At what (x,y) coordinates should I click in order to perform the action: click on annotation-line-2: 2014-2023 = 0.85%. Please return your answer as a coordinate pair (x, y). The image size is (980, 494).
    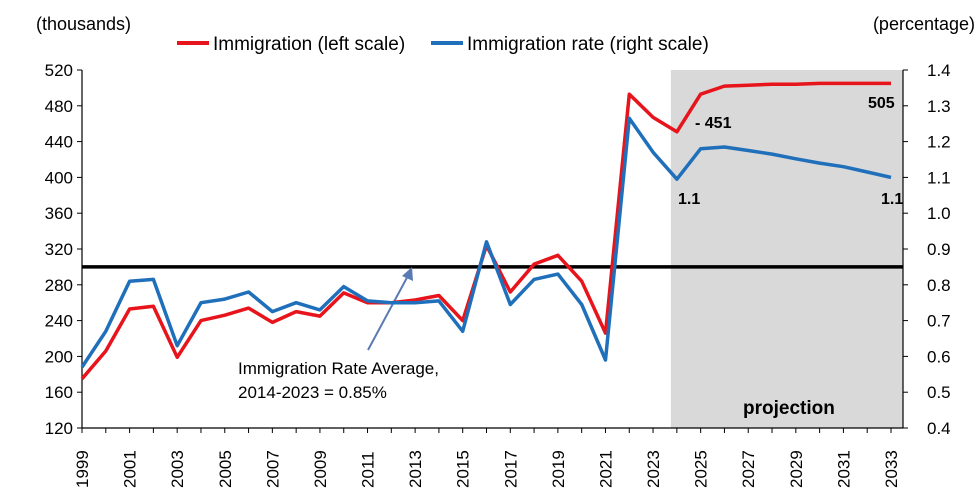
    Looking at the image, I should click on (312, 392).